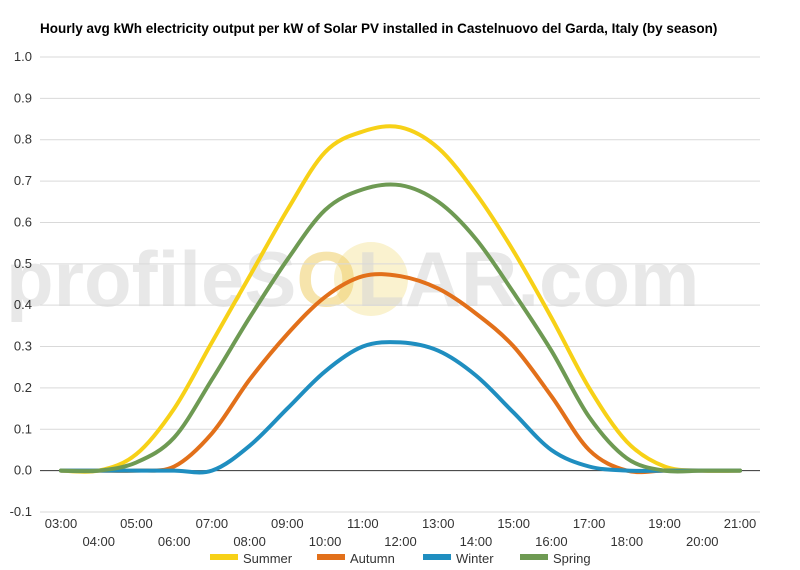 The width and height of the screenshot is (800, 570). Describe the element at coordinates (21, 284) in the screenshot. I see `y-axis: -0.1 0.0 0.1 0.2 0.3 0.4 0.5 0.6 0.7 0.8 0.9 1.0` at that location.